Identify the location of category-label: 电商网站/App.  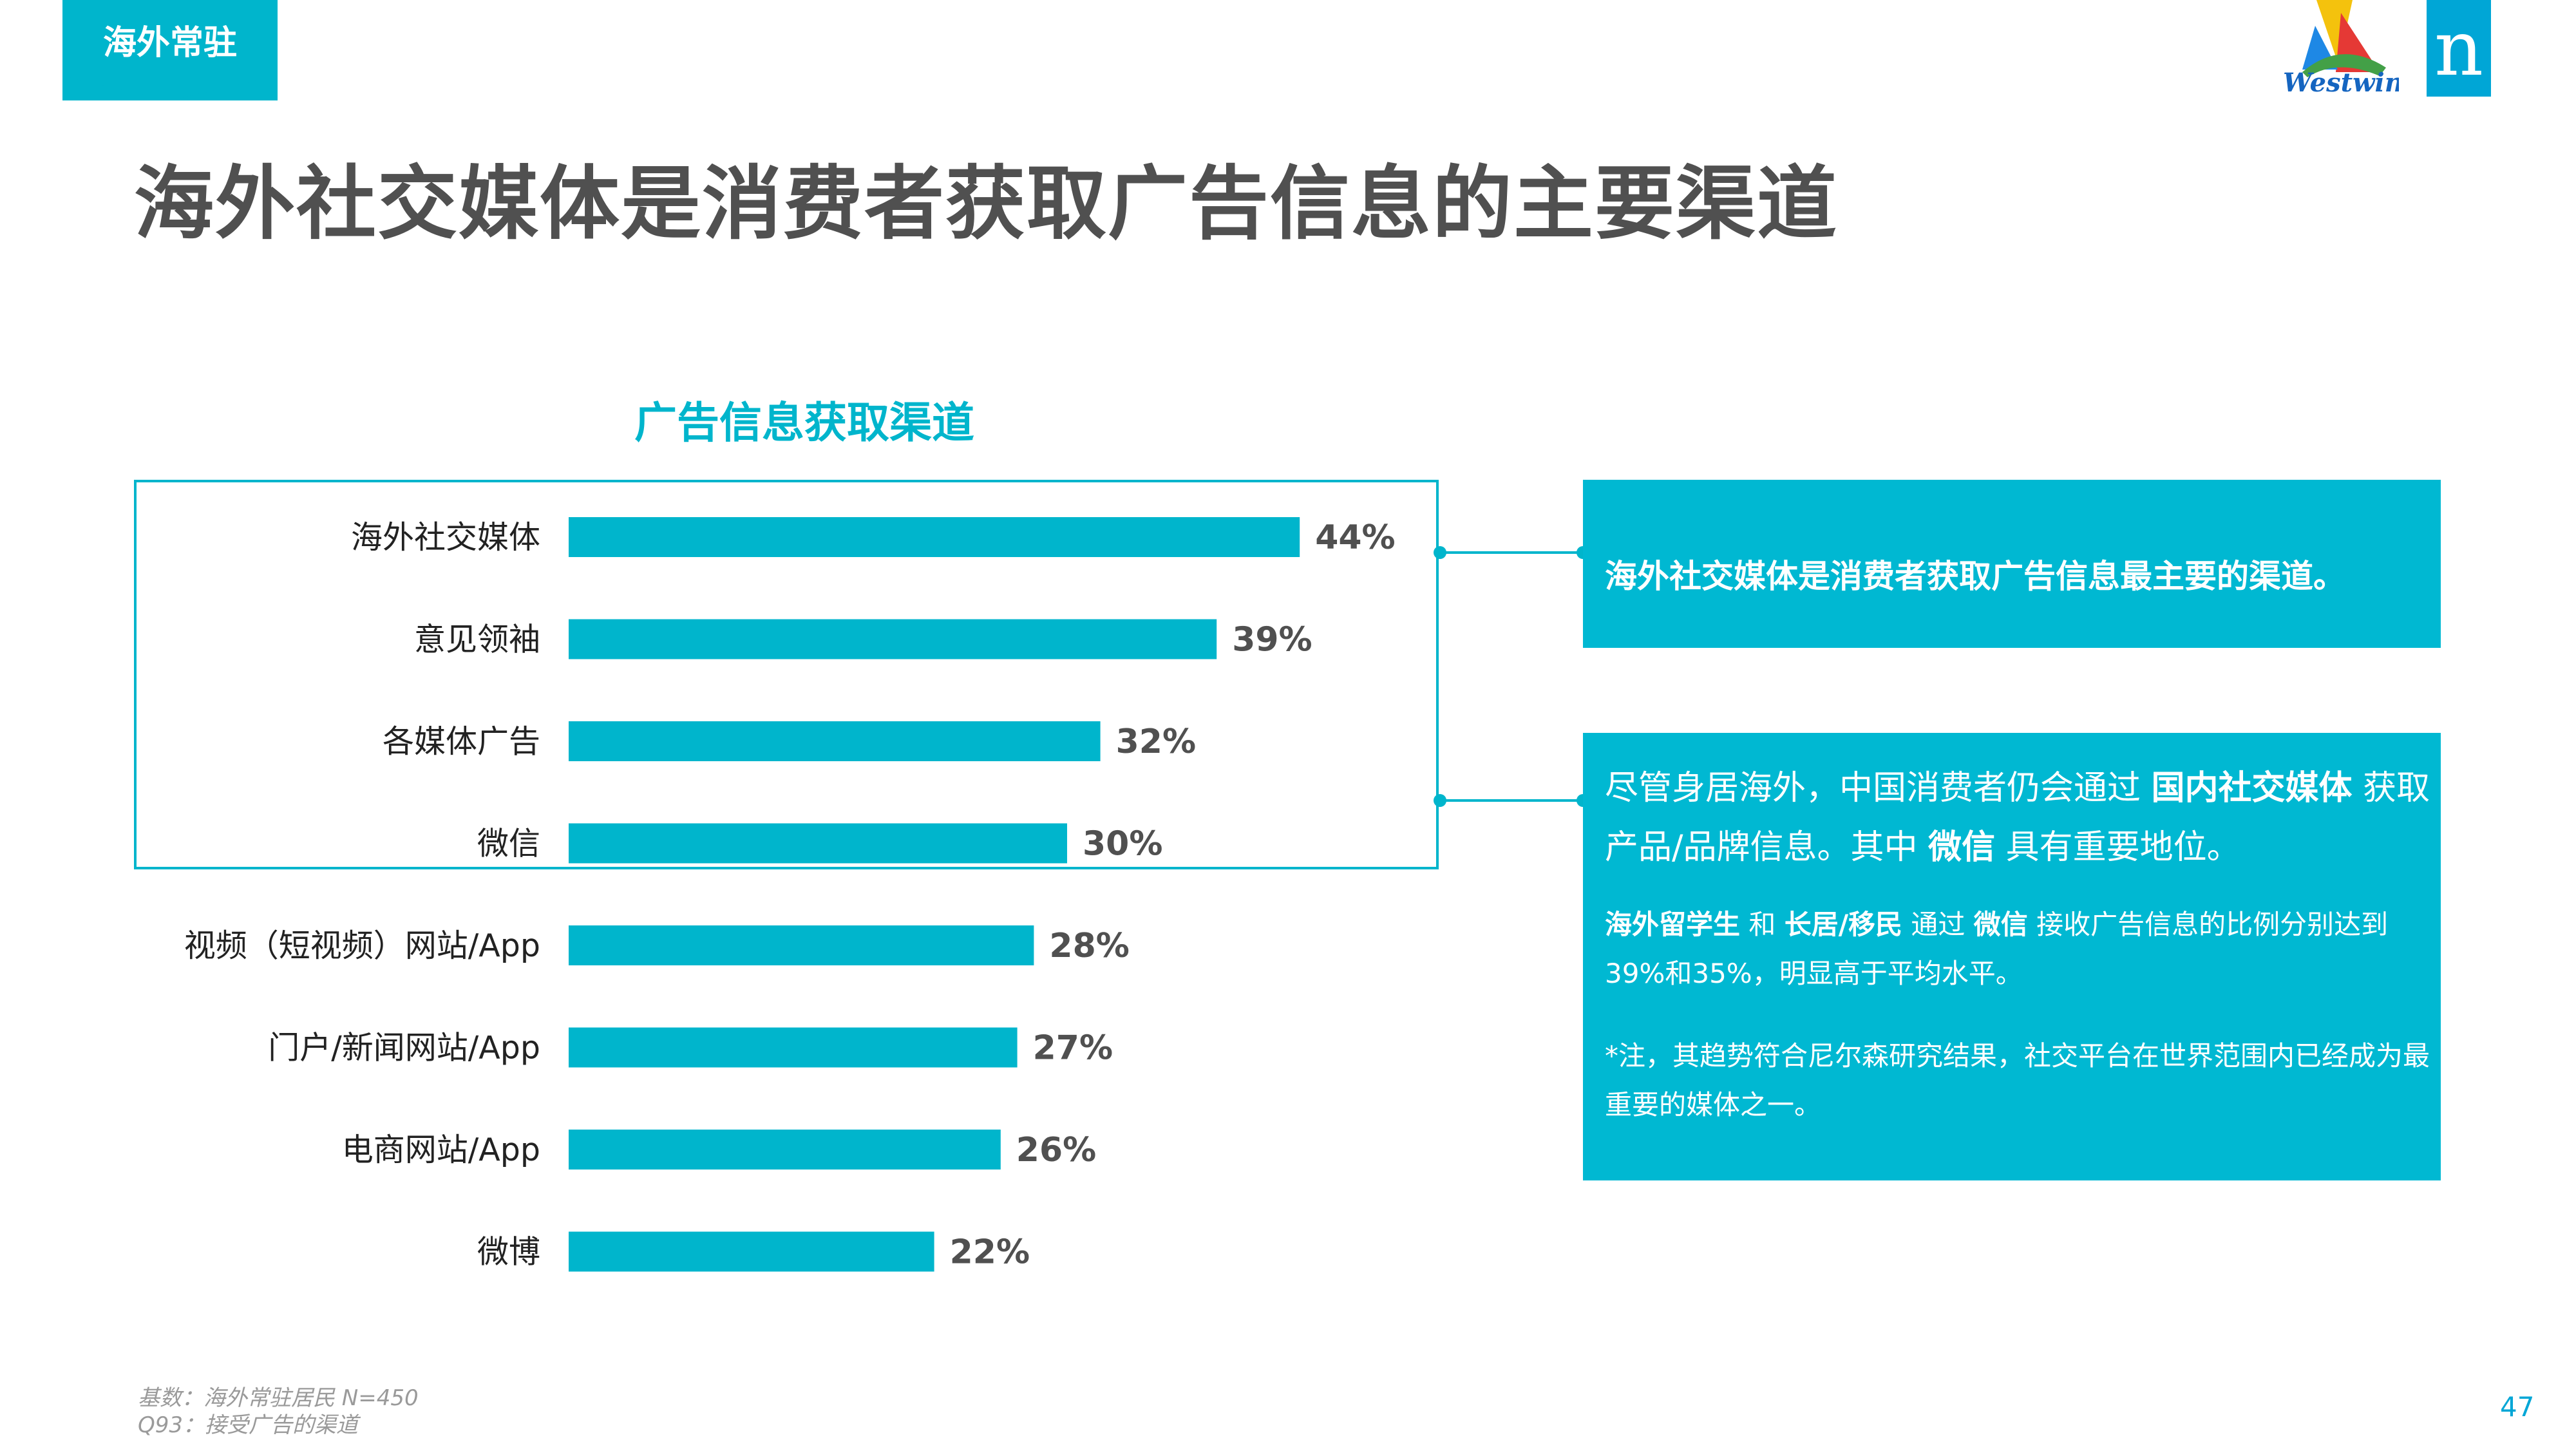
(441, 1150).